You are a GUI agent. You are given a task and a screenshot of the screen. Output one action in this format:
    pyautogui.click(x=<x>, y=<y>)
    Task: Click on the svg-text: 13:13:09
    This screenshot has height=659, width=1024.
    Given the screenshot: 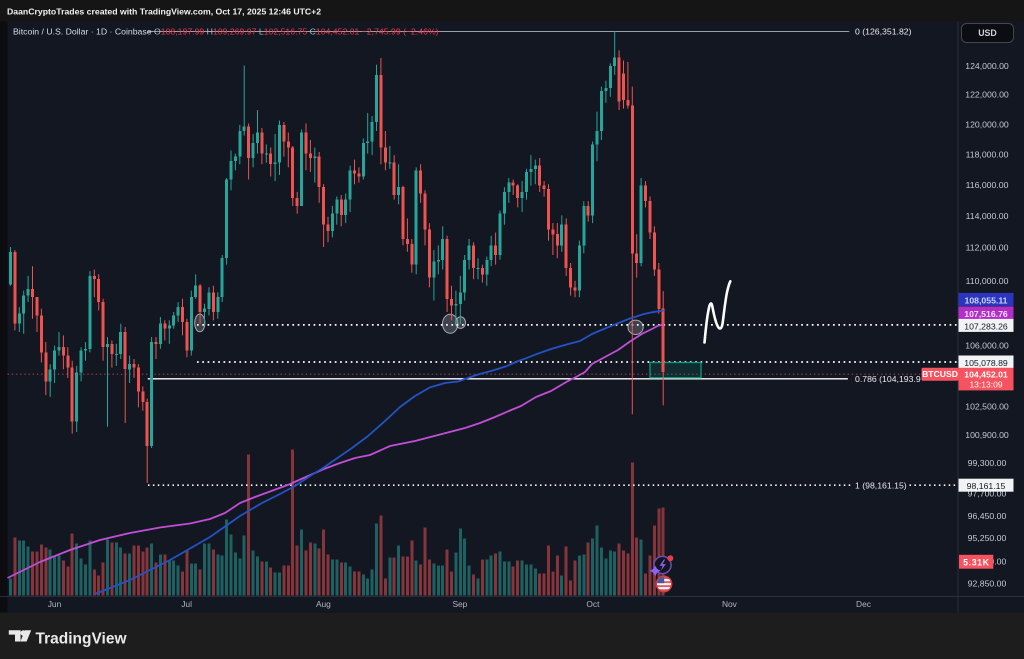 What is the action you would take?
    pyautogui.click(x=985, y=385)
    